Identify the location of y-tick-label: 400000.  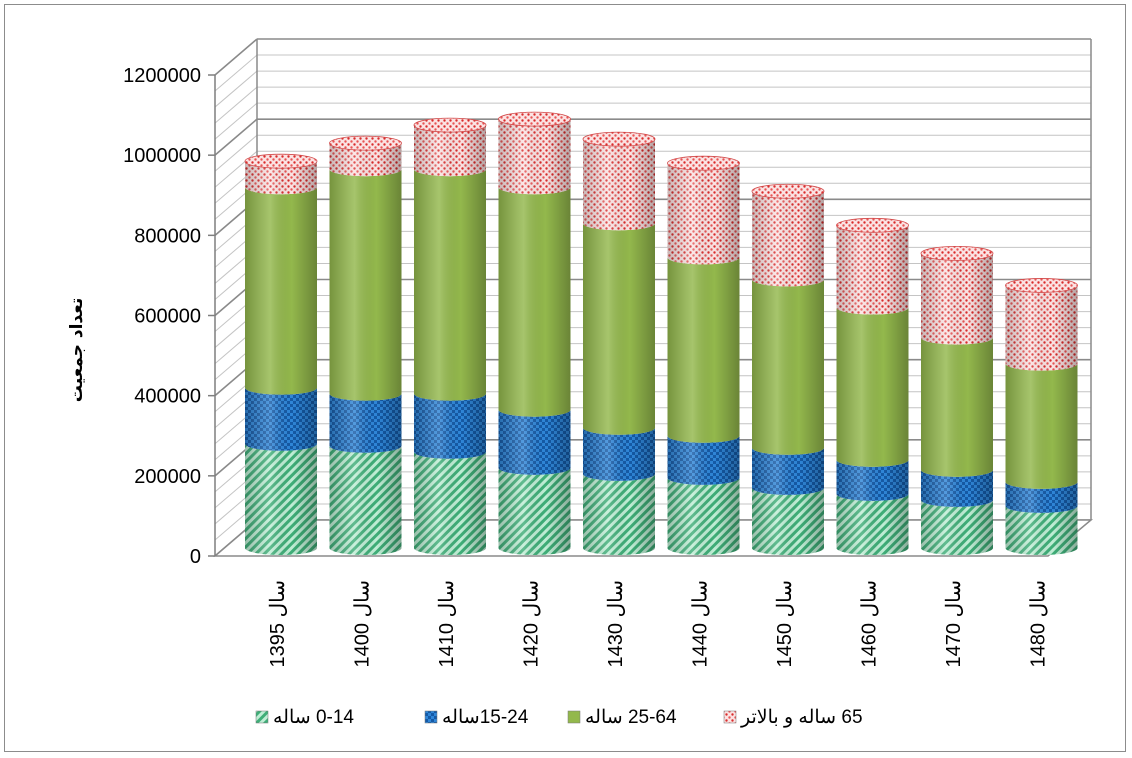
(167, 397).